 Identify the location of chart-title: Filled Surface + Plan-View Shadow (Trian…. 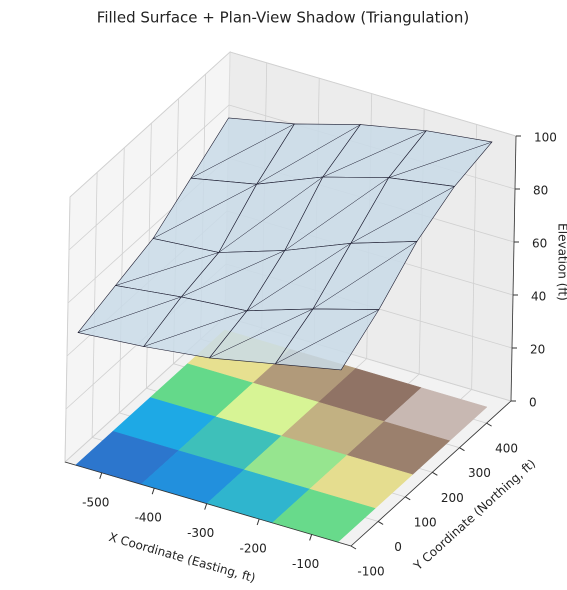
(283, 18).